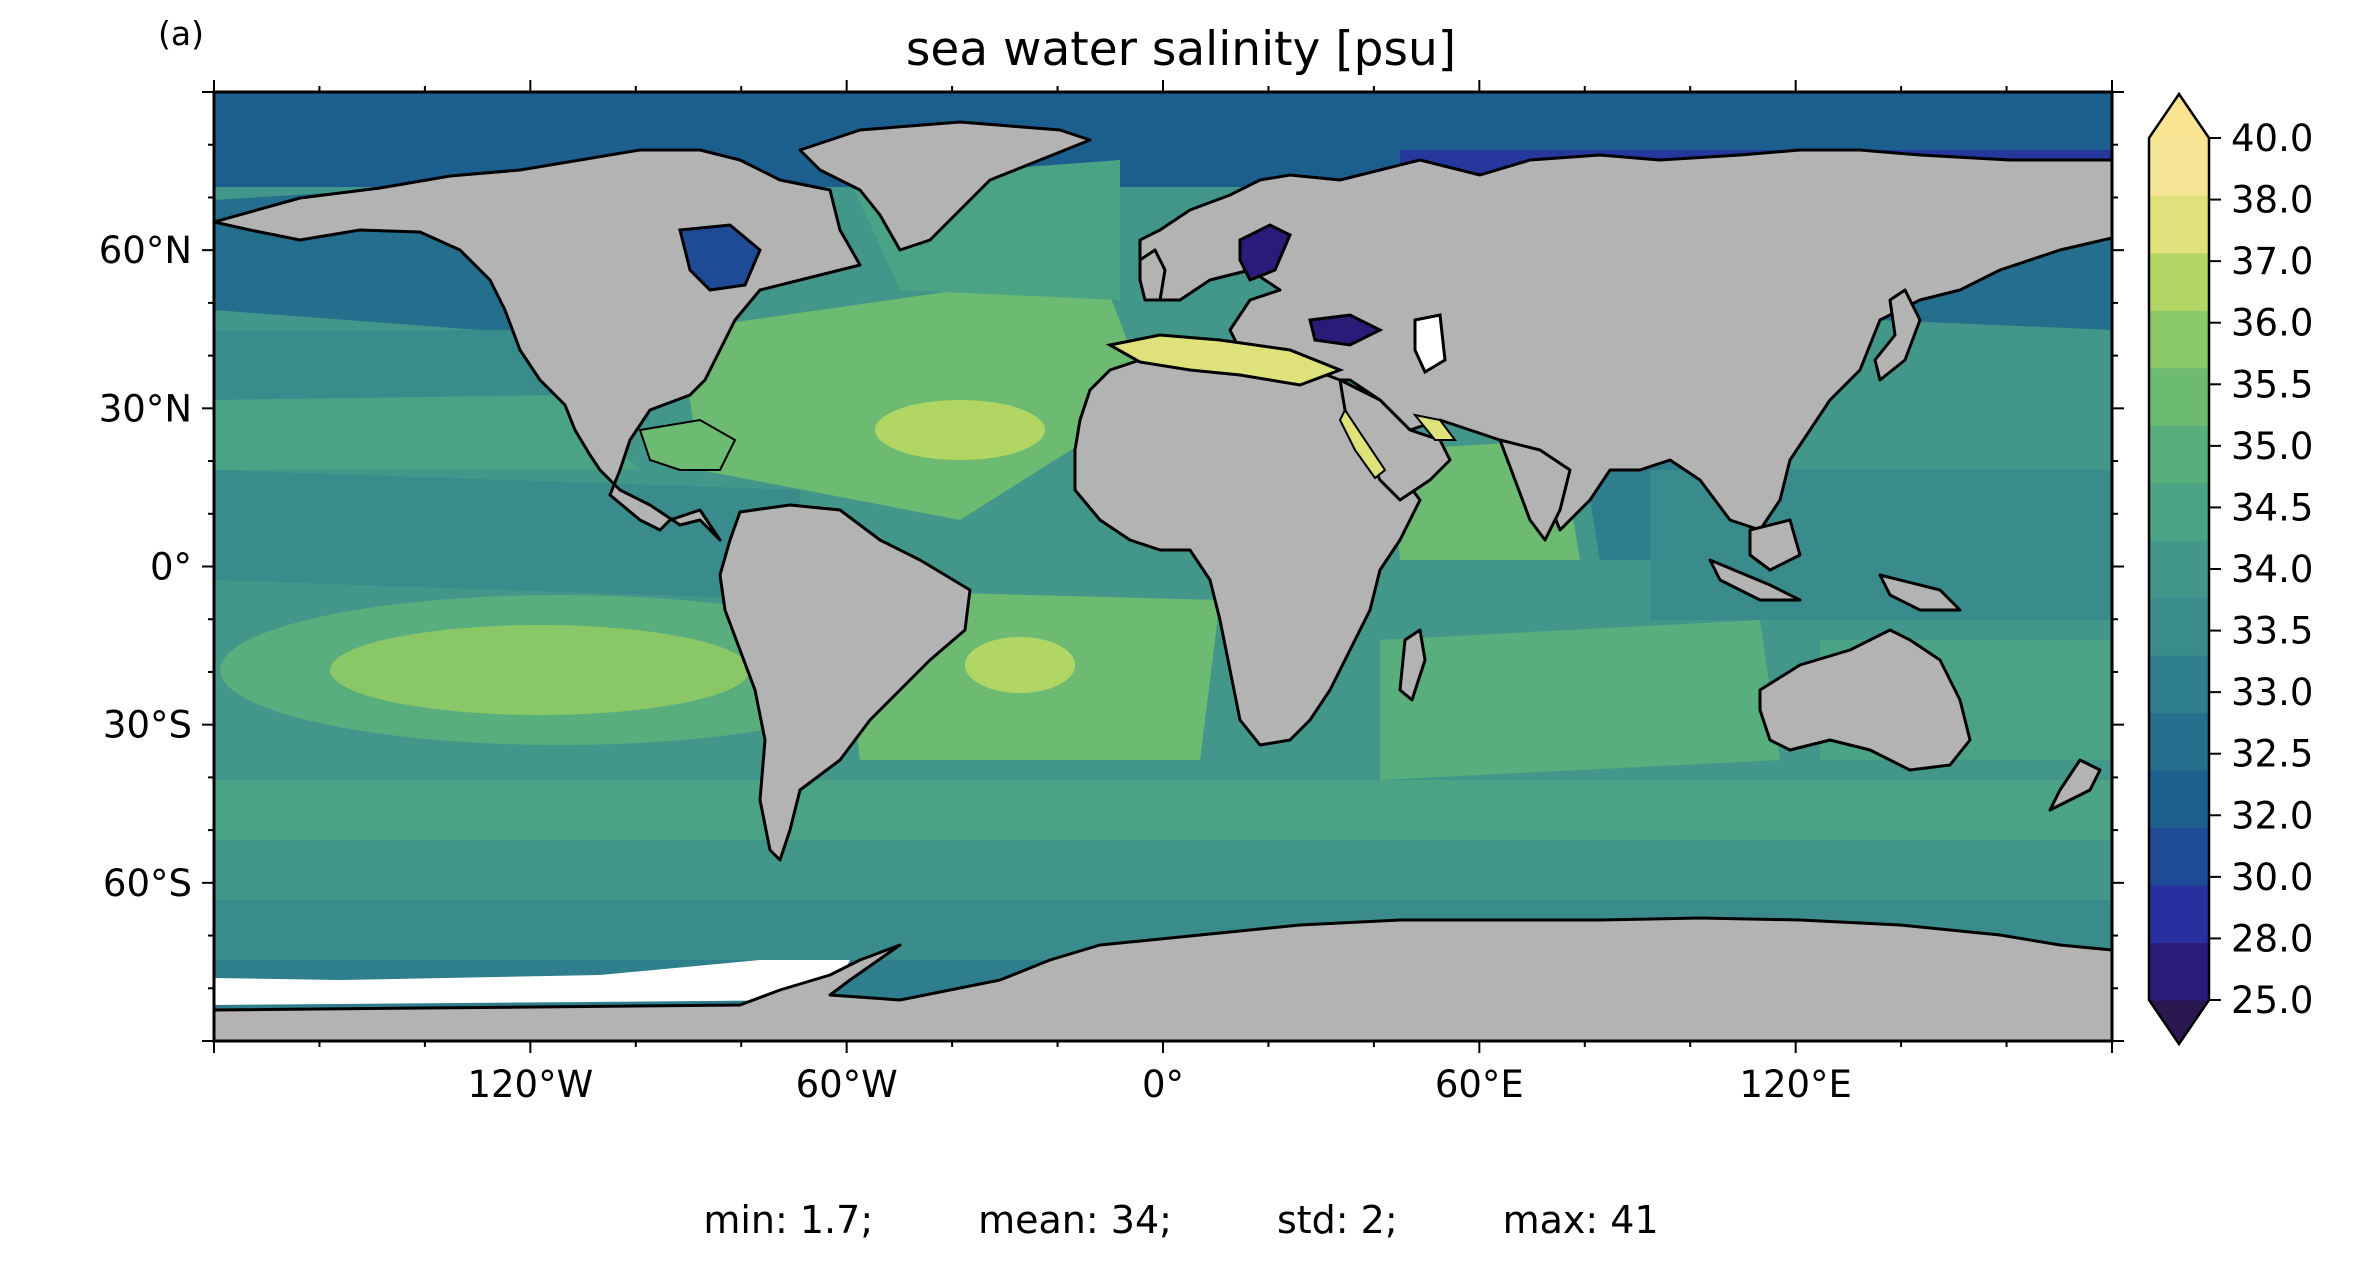 Image resolution: width=2362 pixels, height=1263 pixels. Describe the element at coordinates (687, 444) in the screenshot. I see `gulf-of-mexico` at that location.